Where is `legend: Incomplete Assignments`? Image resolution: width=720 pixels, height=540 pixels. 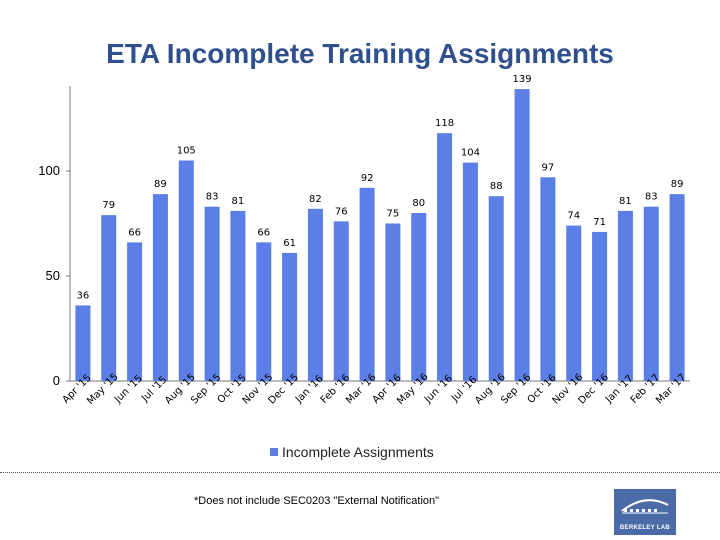 legend: Incomplete Assignments is located at coordinates (352, 452).